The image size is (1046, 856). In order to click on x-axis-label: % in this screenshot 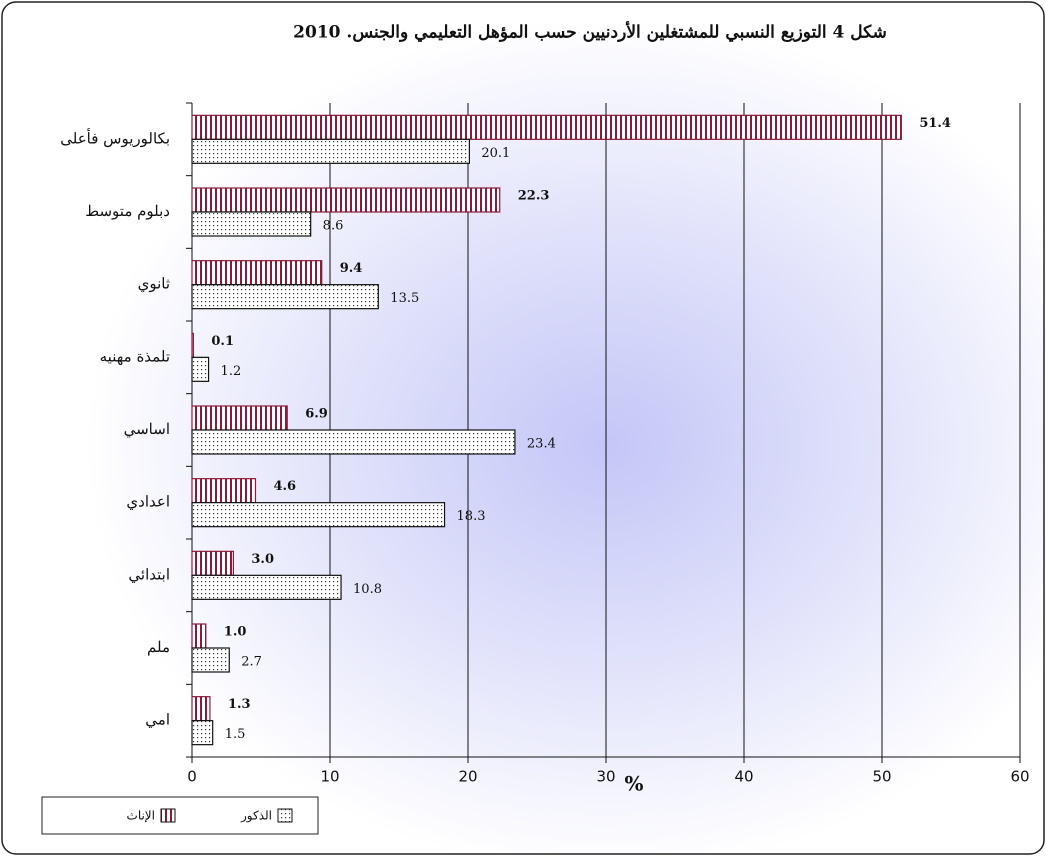, I will do `click(633, 784)`.